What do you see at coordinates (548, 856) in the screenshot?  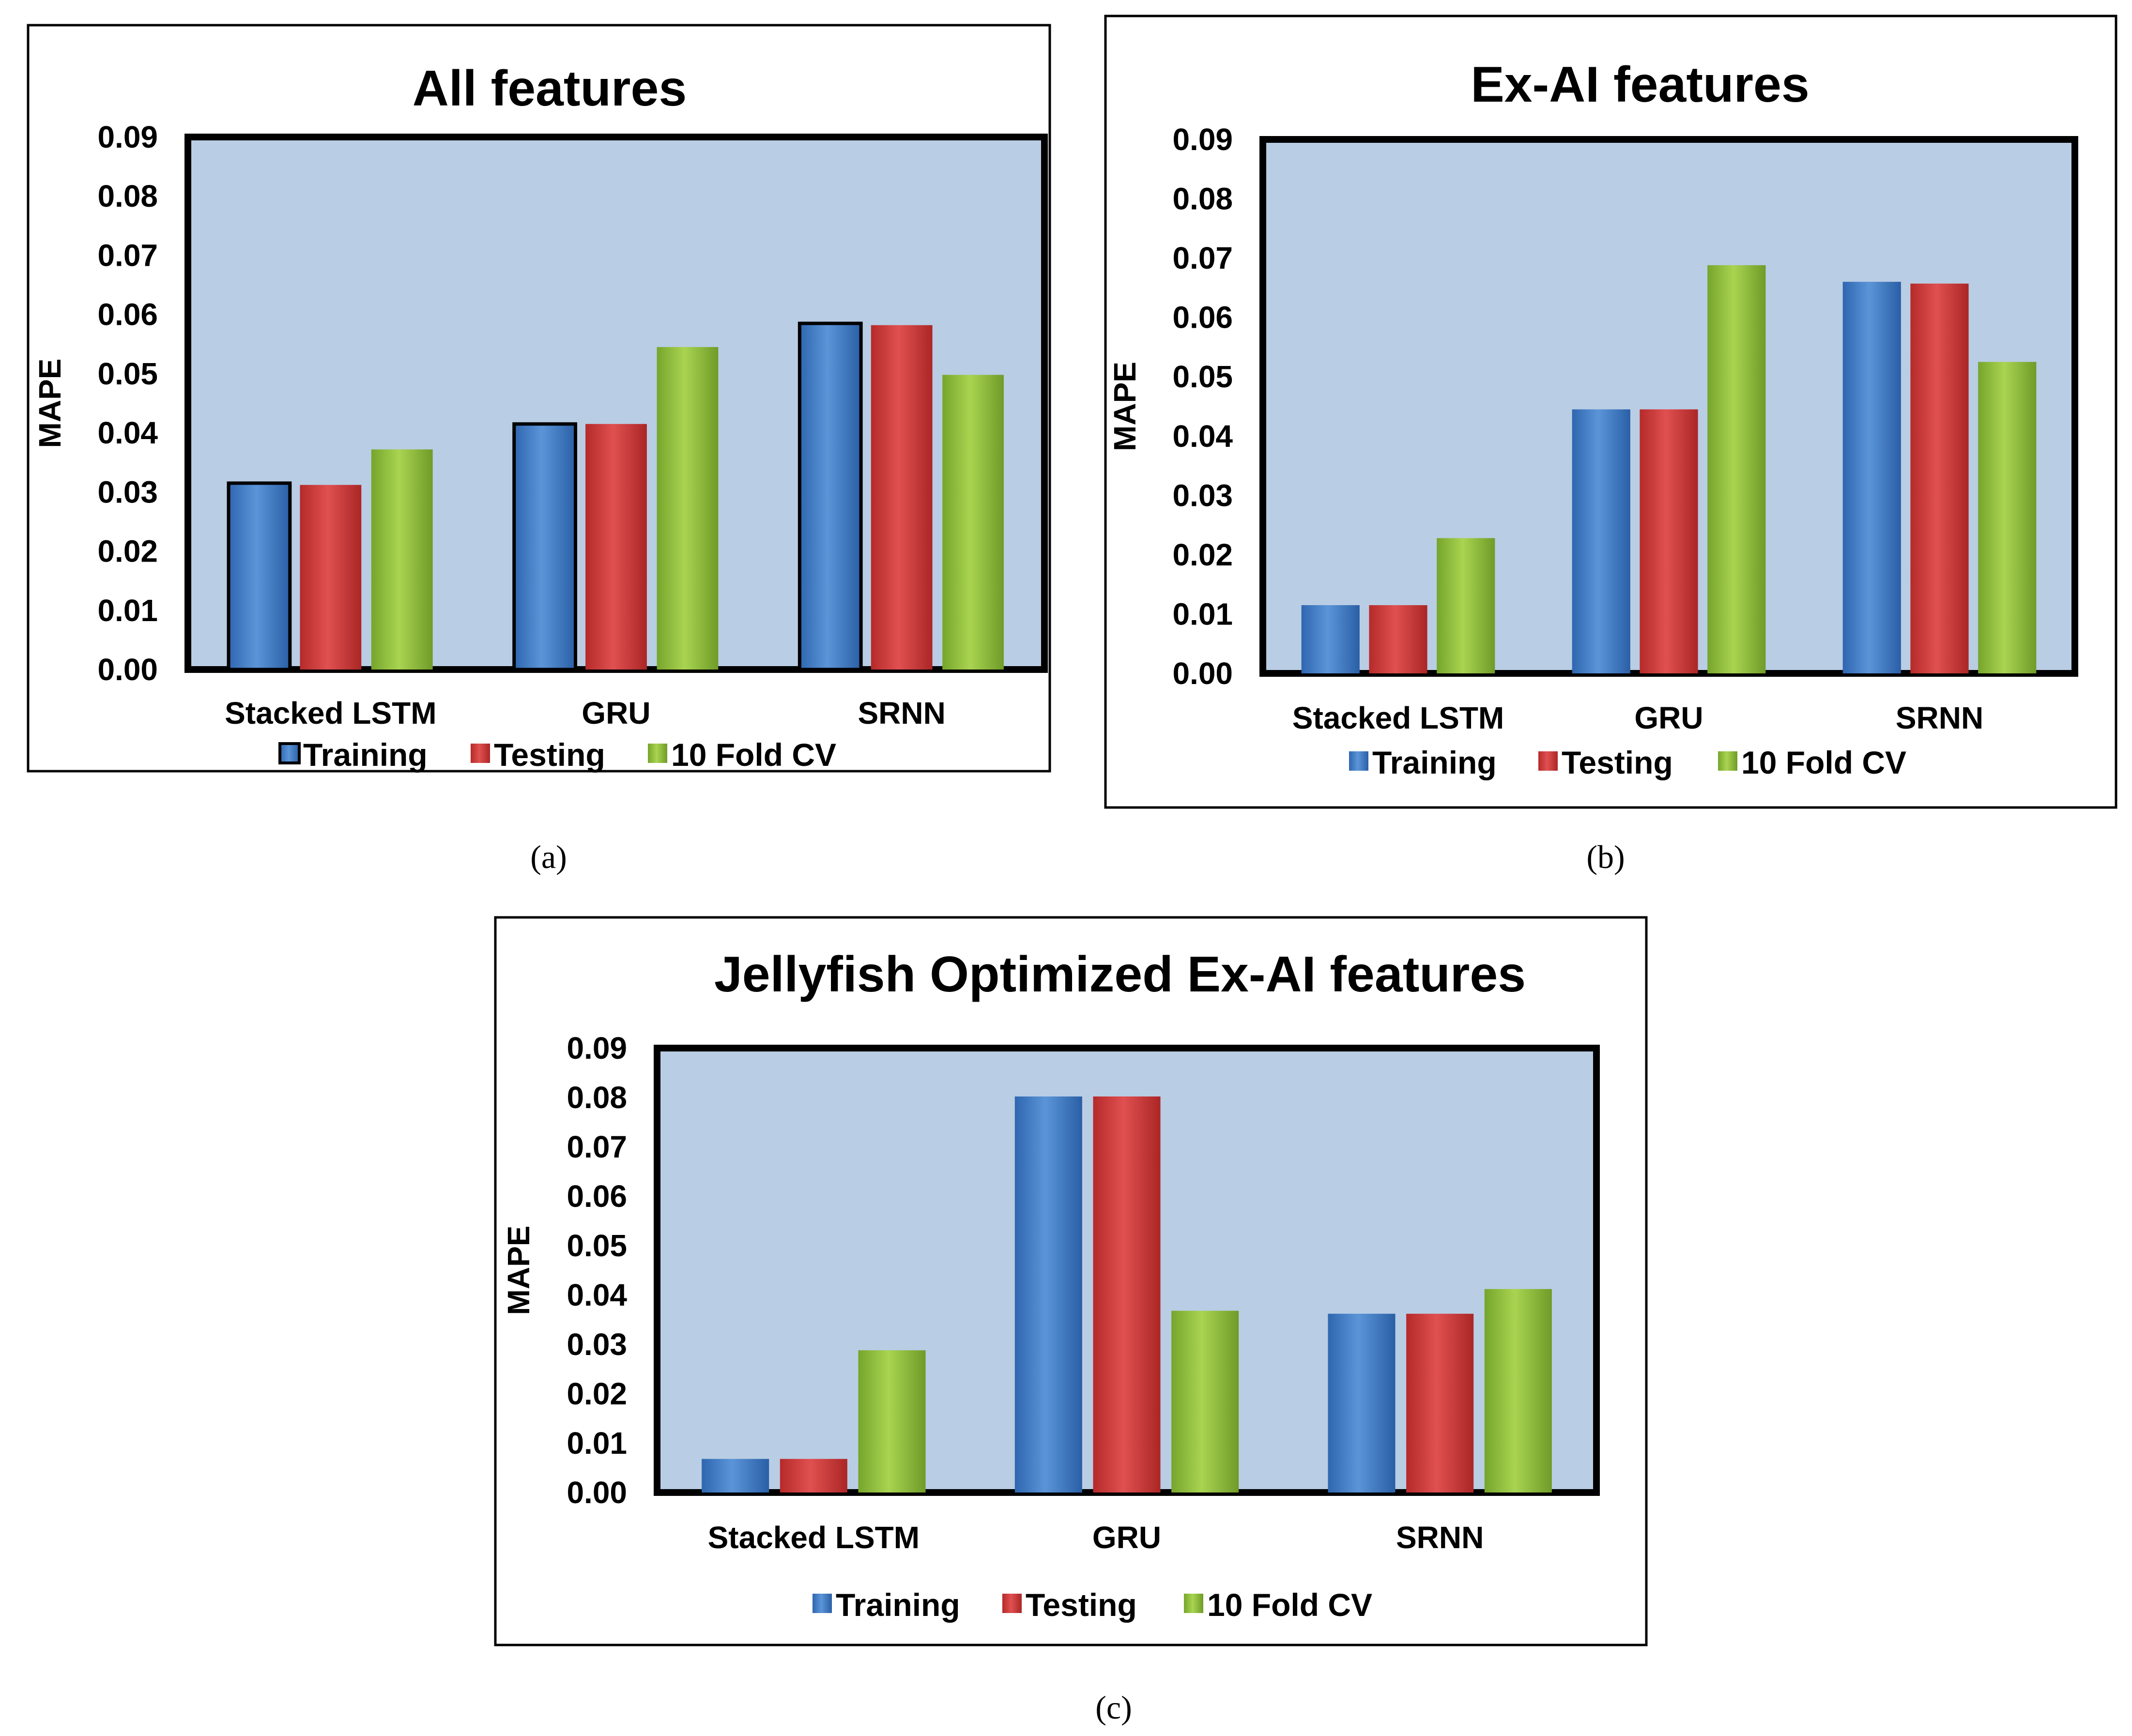 I see `panel-caption: (a)` at bounding box center [548, 856].